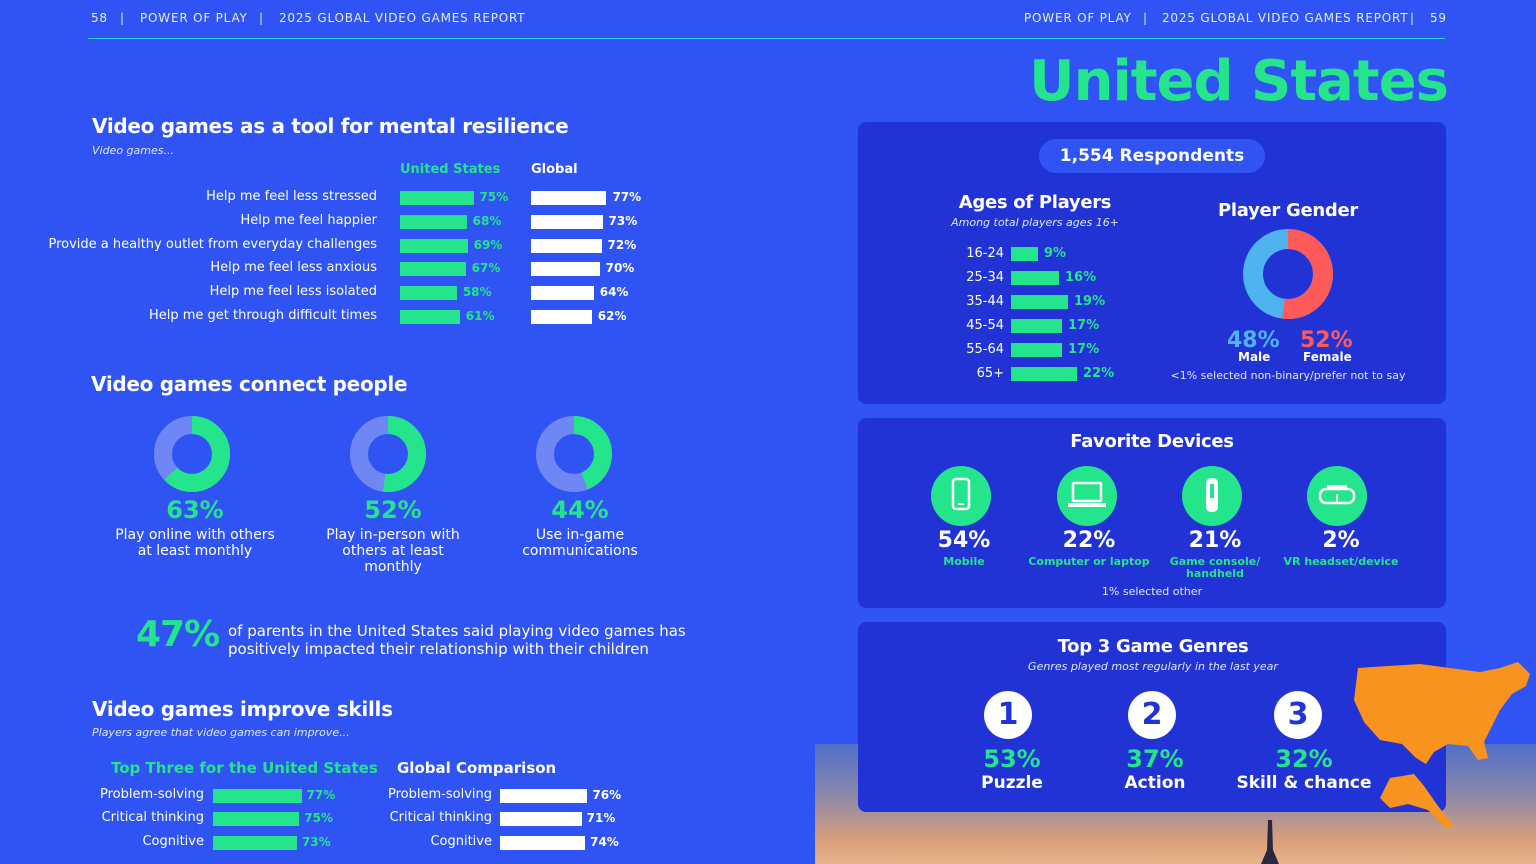  What do you see at coordinates (487, 220) in the screenshot?
I see `resilience-value-us: 68%` at bounding box center [487, 220].